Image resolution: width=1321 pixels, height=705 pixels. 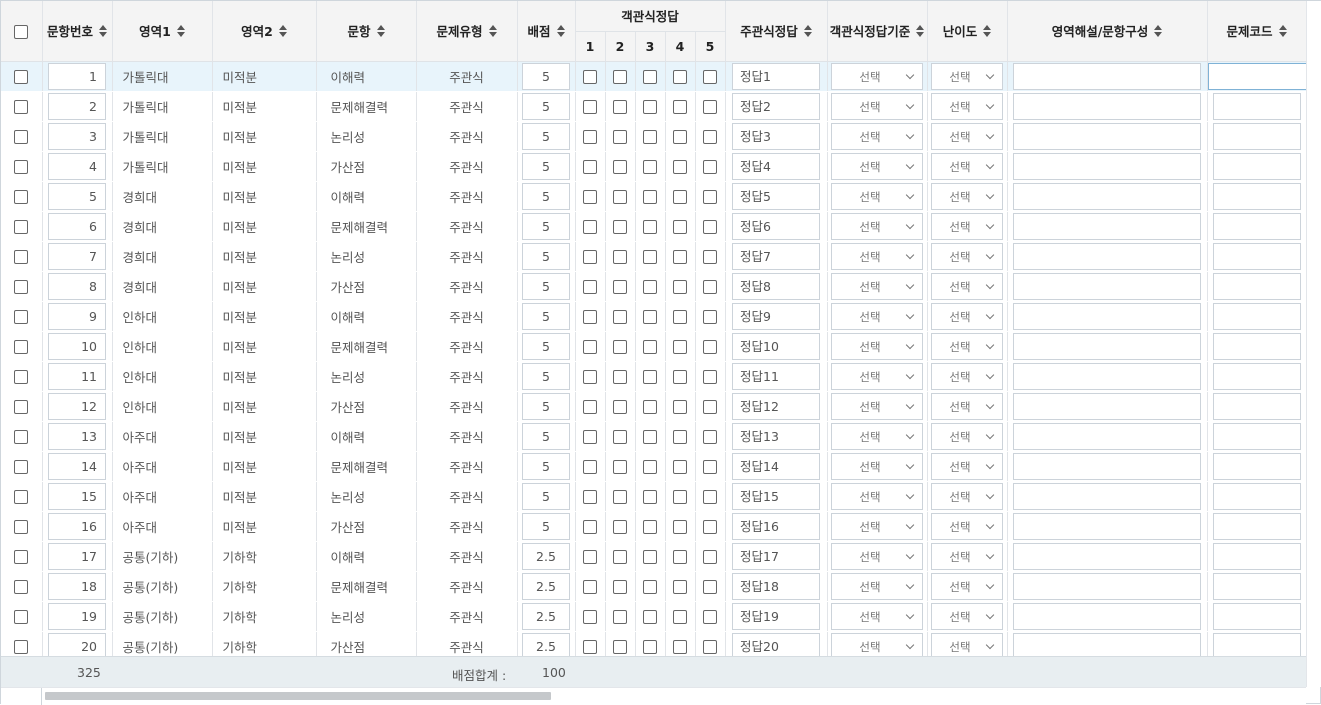 What do you see at coordinates (776, 286) in the screenshot?
I see `subjective-answer-input: 정답8` at bounding box center [776, 286].